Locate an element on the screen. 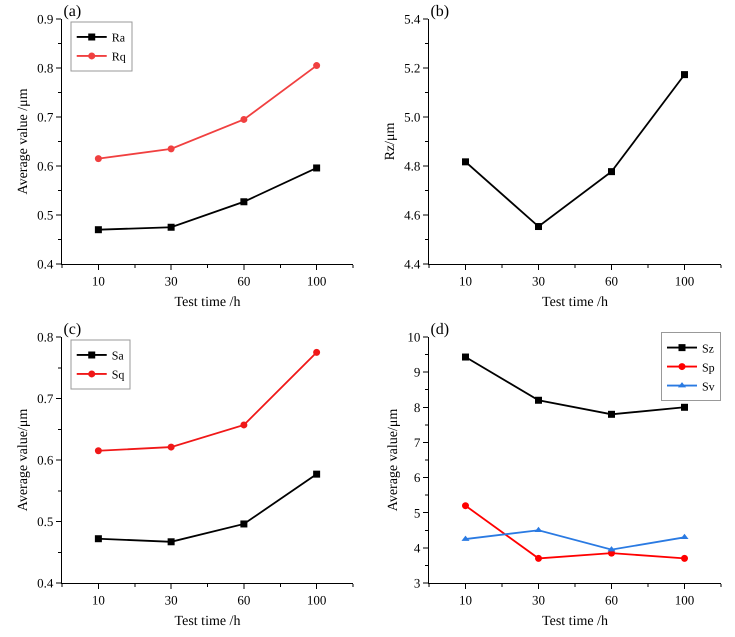 This screenshot has width=735, height=637. y-tick-label: 8 is located at coordinates (417, 407).